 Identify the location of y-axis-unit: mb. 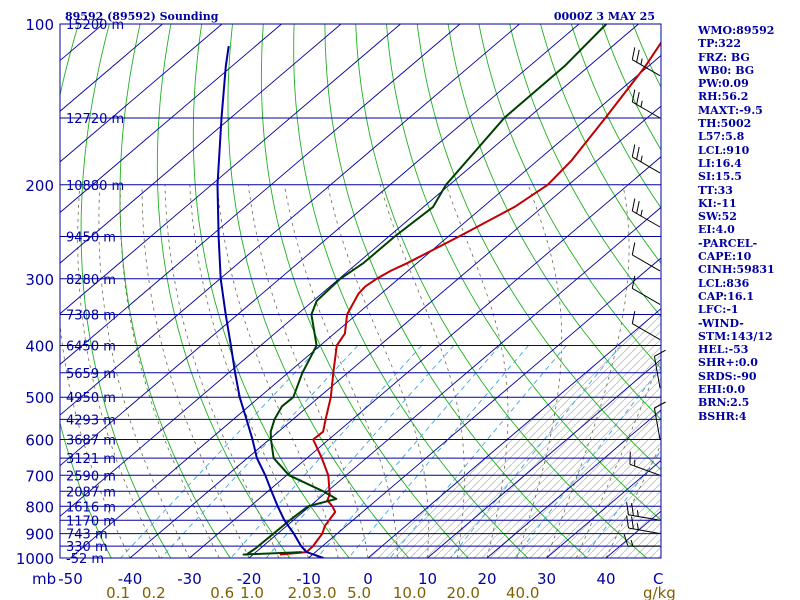
(44, 579).